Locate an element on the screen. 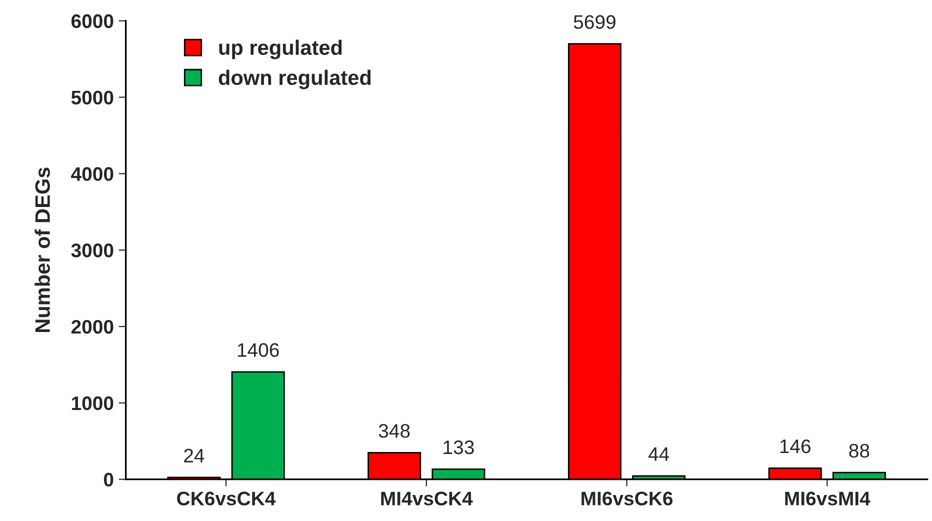 Image resolution: width=932 pixels, height=521 pixels. y-tick-label: 6000 is located at coordinates (92, 21).